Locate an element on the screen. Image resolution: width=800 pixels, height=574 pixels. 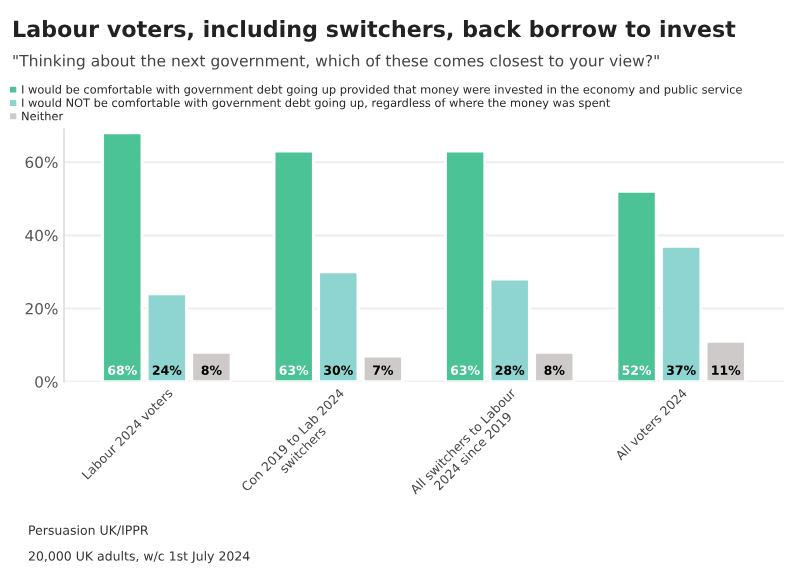
chart-title: Labour voters, including switchers, back borrow to invest is located at coordinates (375, 31).